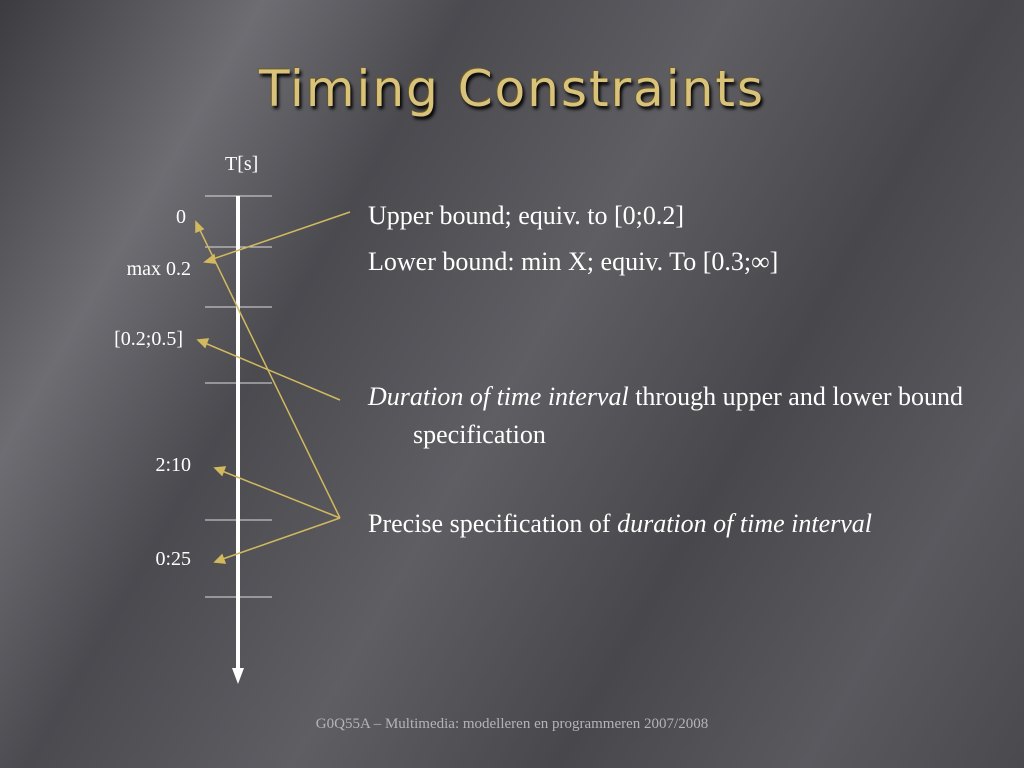  Describe the element at coordinates (181, 217) in the screenshot. I see `timeline-label: 0` at that location.